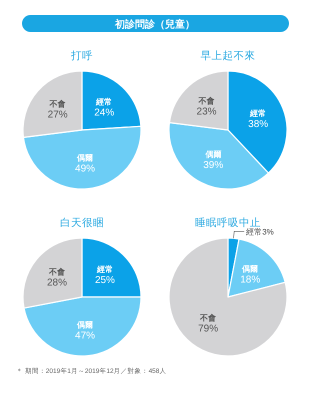 This screenshot has height=393, width=320. I want to click on data-label: 38%, so click(258, 124).